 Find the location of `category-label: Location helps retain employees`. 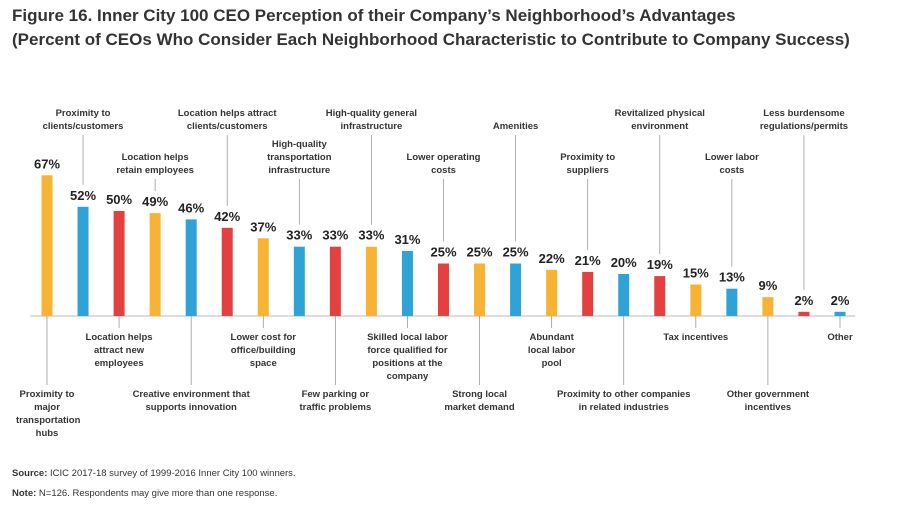

category-label: Location helps retain employees is located at coordinates (155, 164).